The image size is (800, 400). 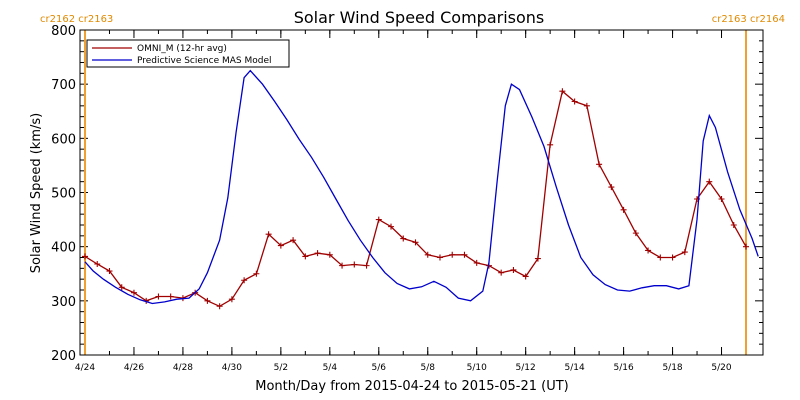 What do you see at coordinates (748, 19) in the screenshot?
I see `cr-label-right: cr2163 cr2164` at bounding box center [748, 19].